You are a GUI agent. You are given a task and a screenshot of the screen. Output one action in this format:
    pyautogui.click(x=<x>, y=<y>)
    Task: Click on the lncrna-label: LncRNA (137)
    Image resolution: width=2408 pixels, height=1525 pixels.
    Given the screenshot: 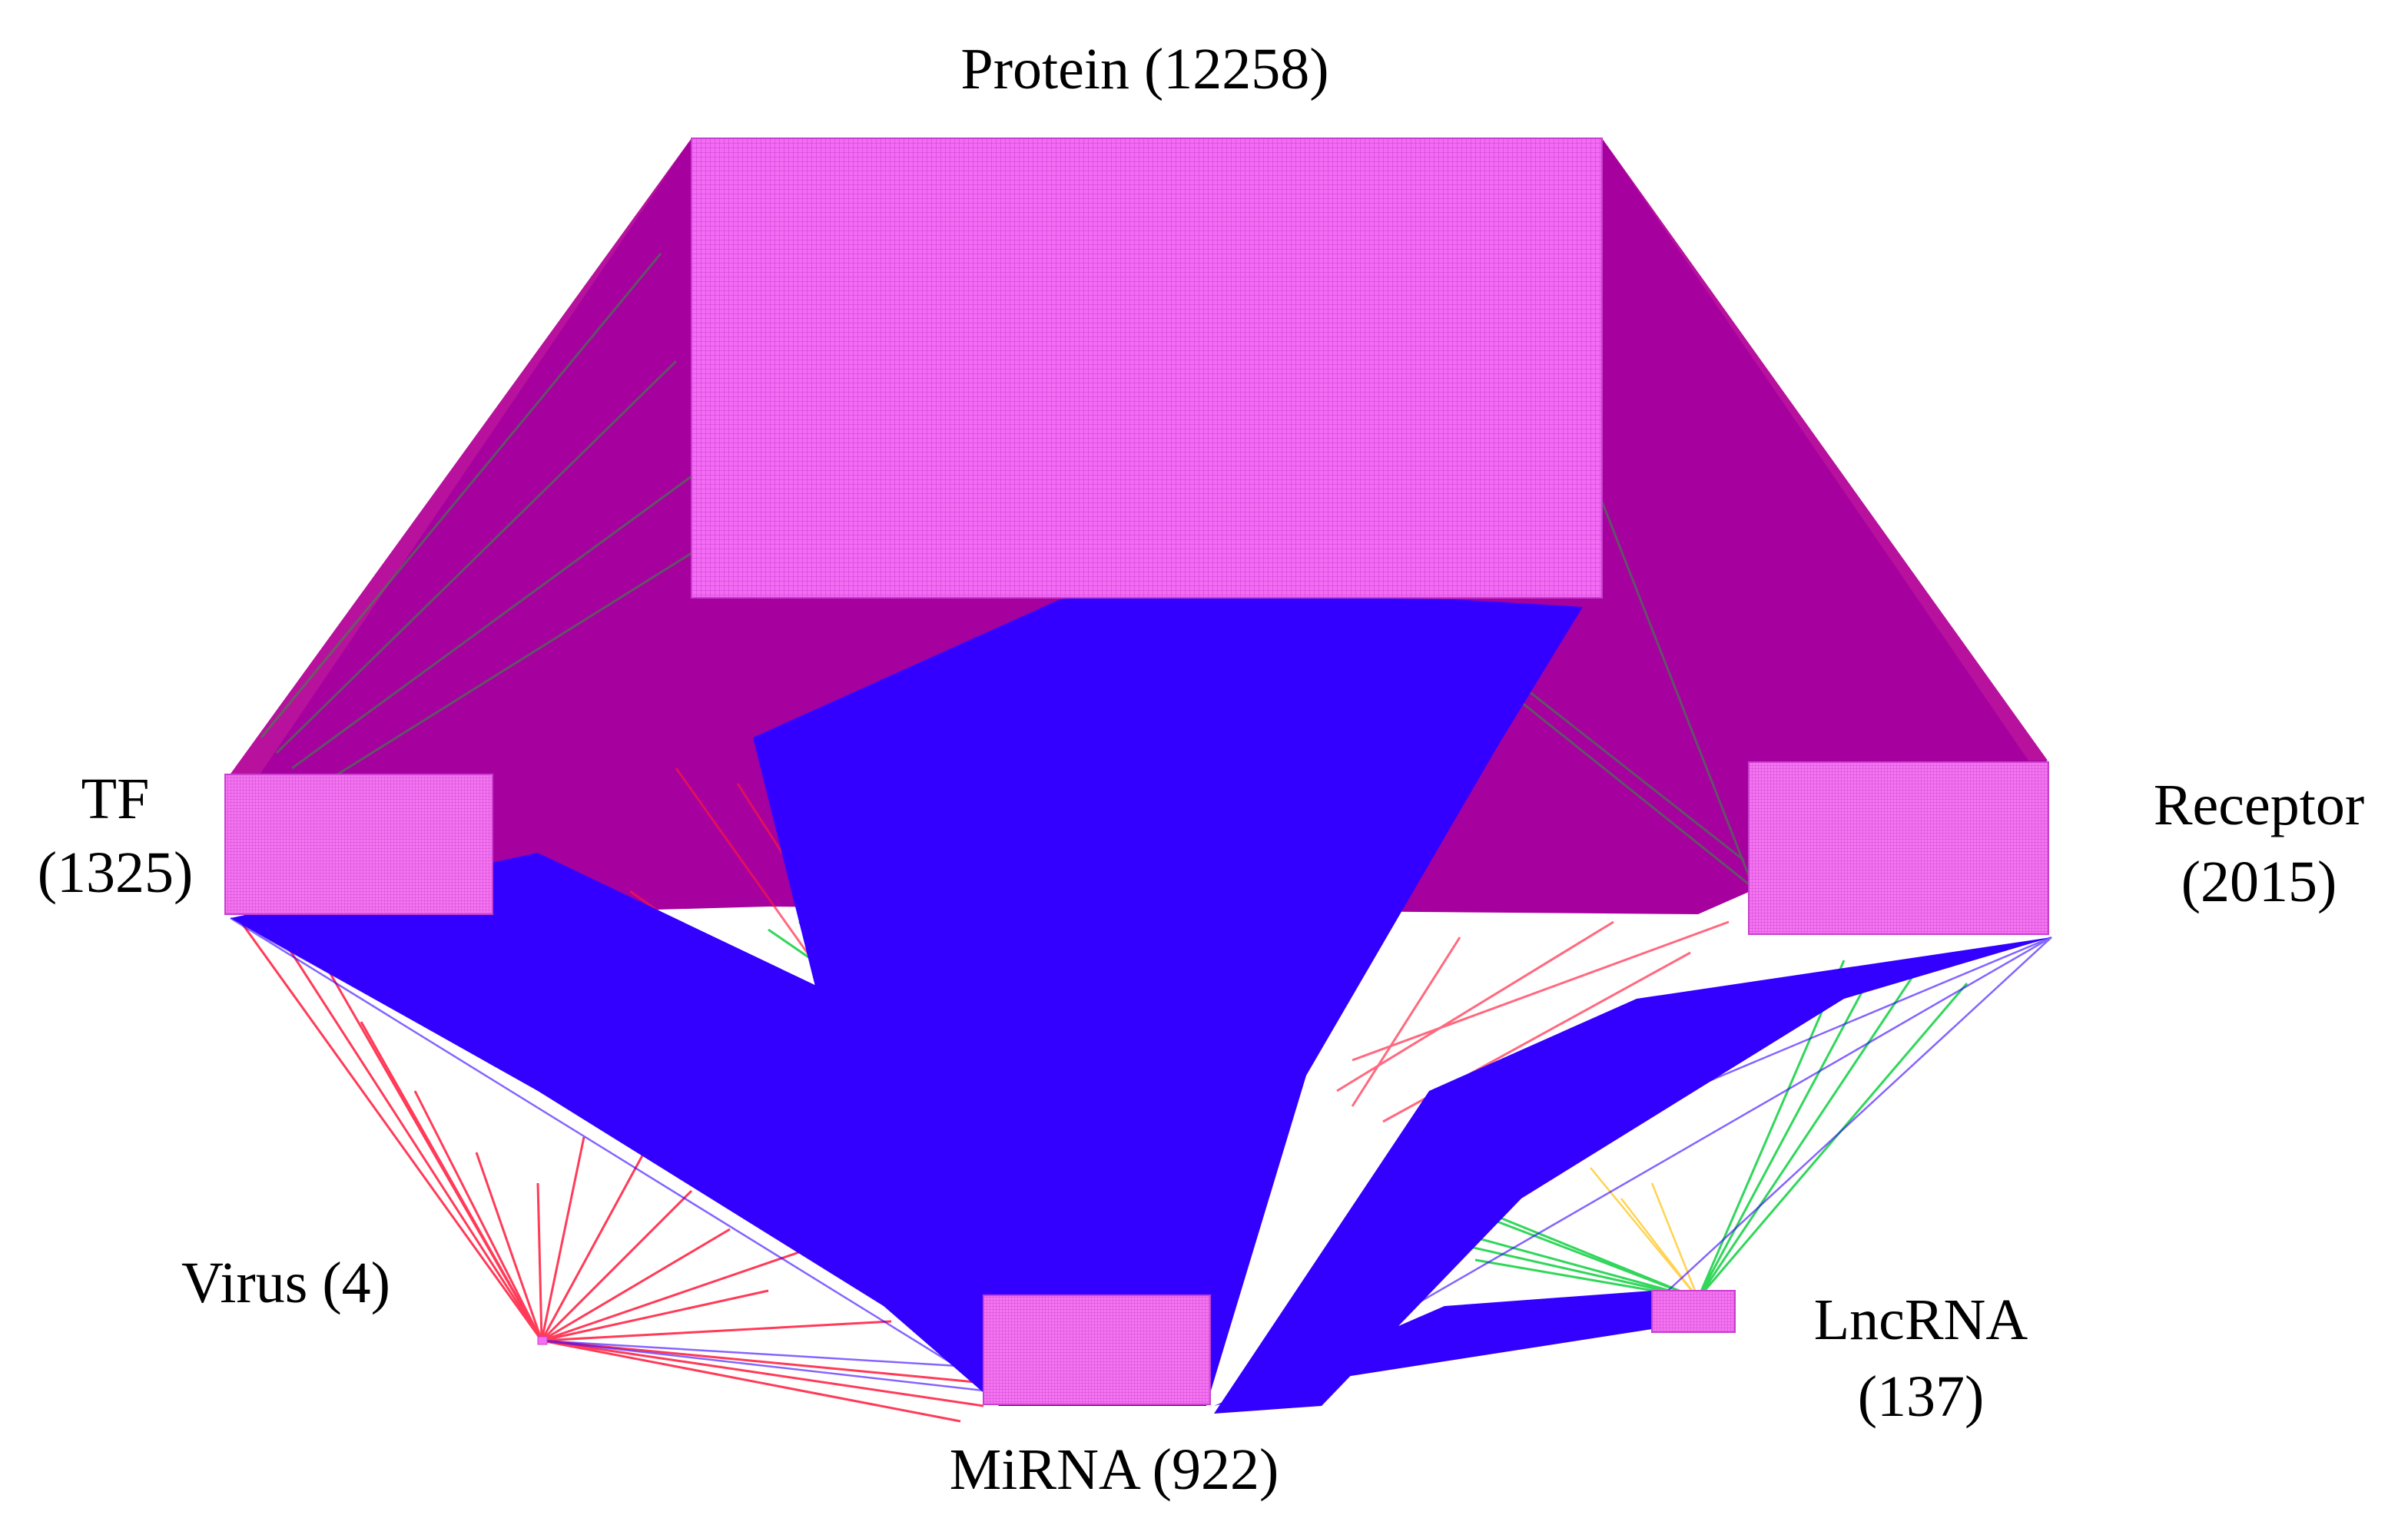 What is the action you would take?
    pyautogui.click(x=1921, y=1358)
    